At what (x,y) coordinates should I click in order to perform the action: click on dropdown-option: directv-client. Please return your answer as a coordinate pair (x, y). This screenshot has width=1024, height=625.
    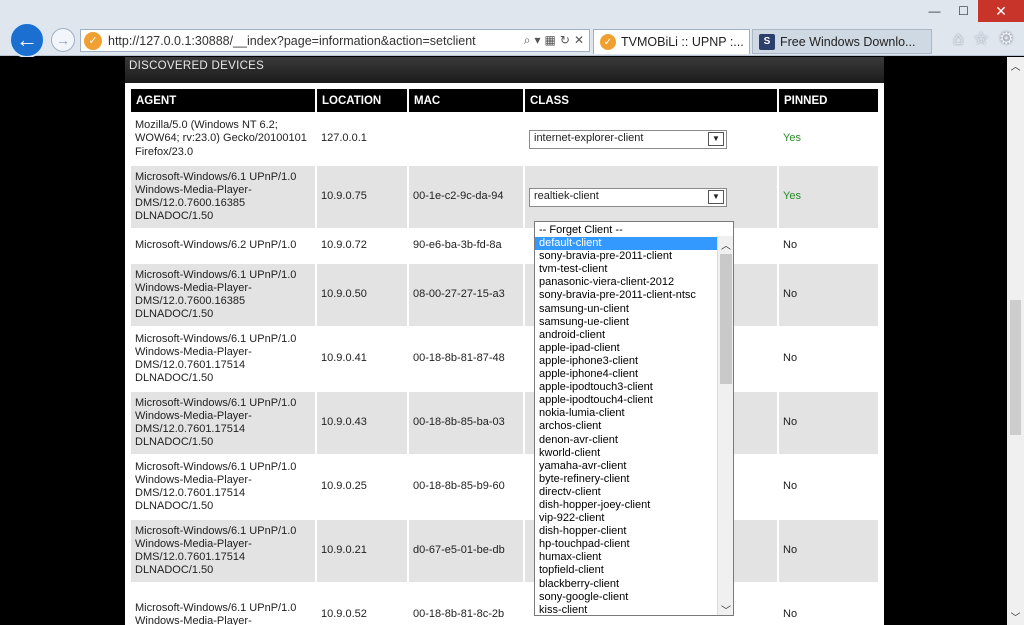
    Looking at the image, I should click on (570, 491).